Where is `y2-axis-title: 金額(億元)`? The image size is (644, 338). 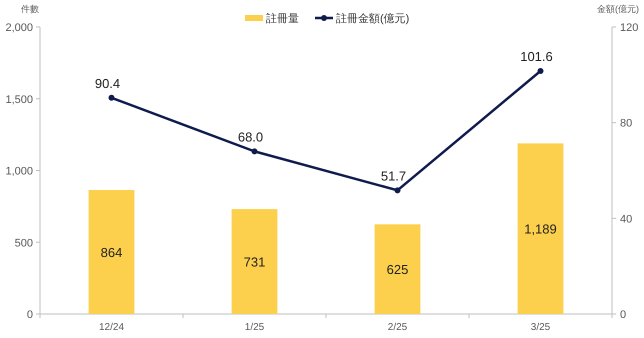 y2-axis-title: 金額(億元) is located at coordinates (618, 9).